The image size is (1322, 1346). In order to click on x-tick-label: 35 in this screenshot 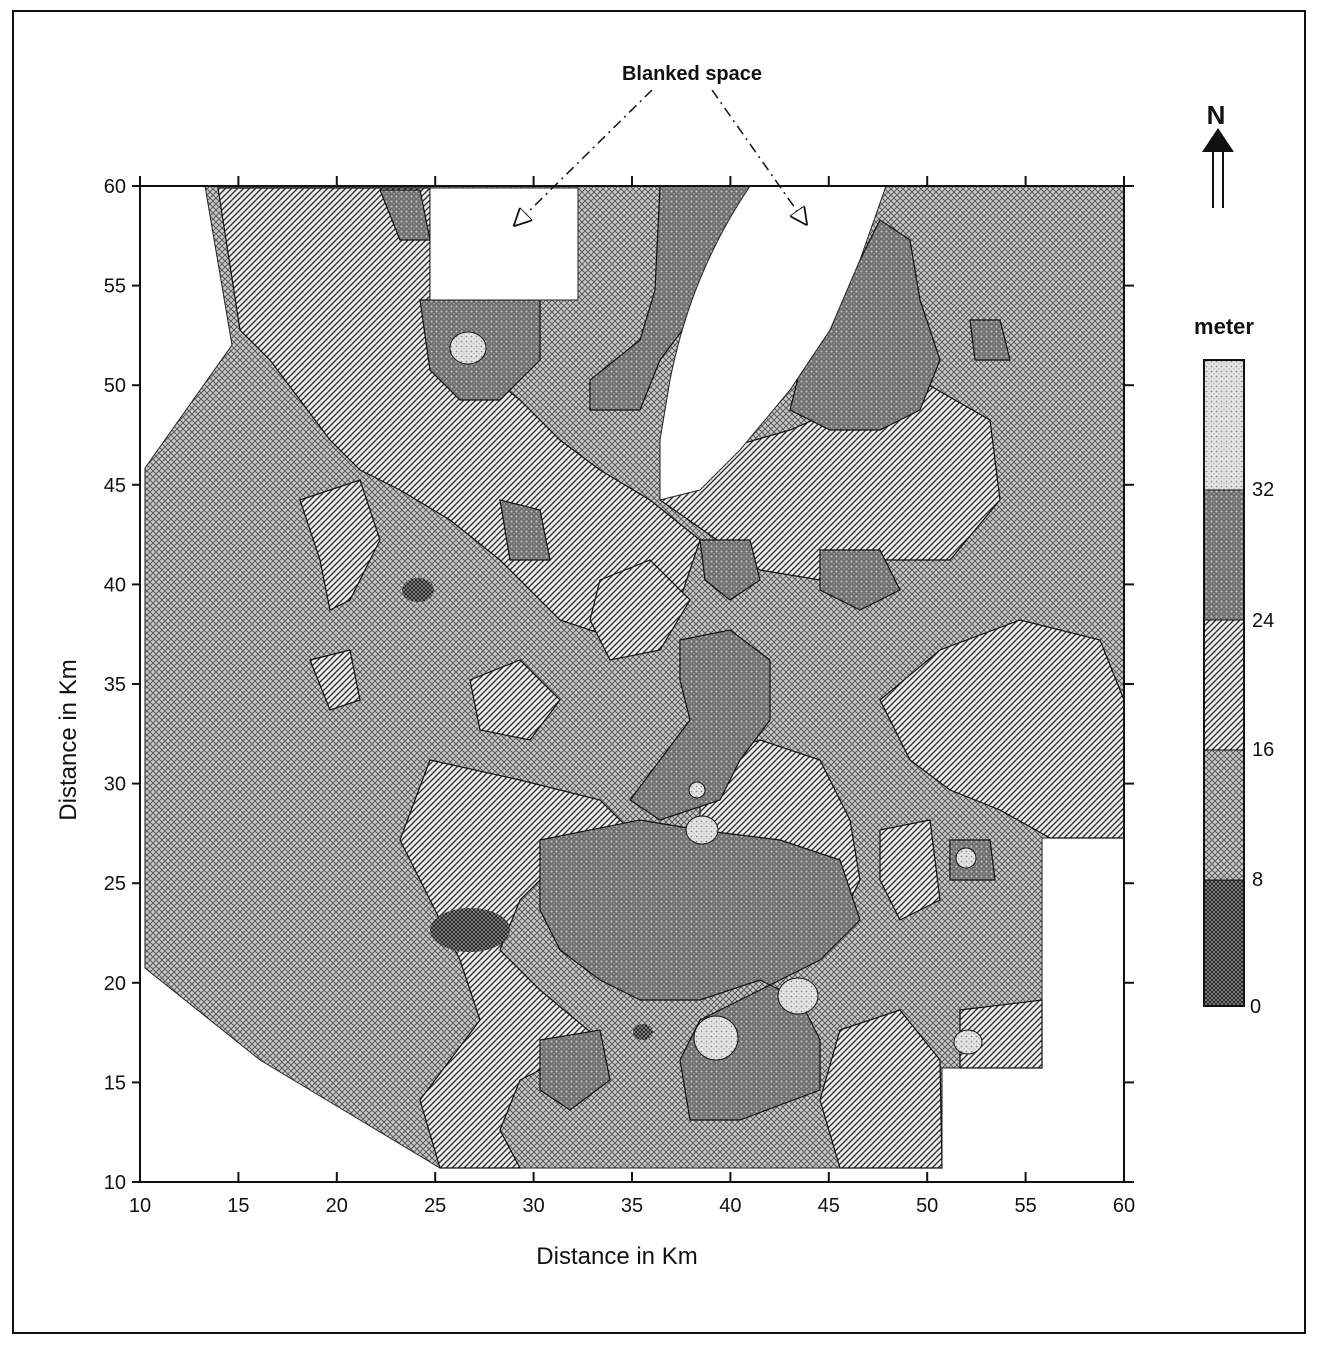, I will do `click(632, 1206)`.